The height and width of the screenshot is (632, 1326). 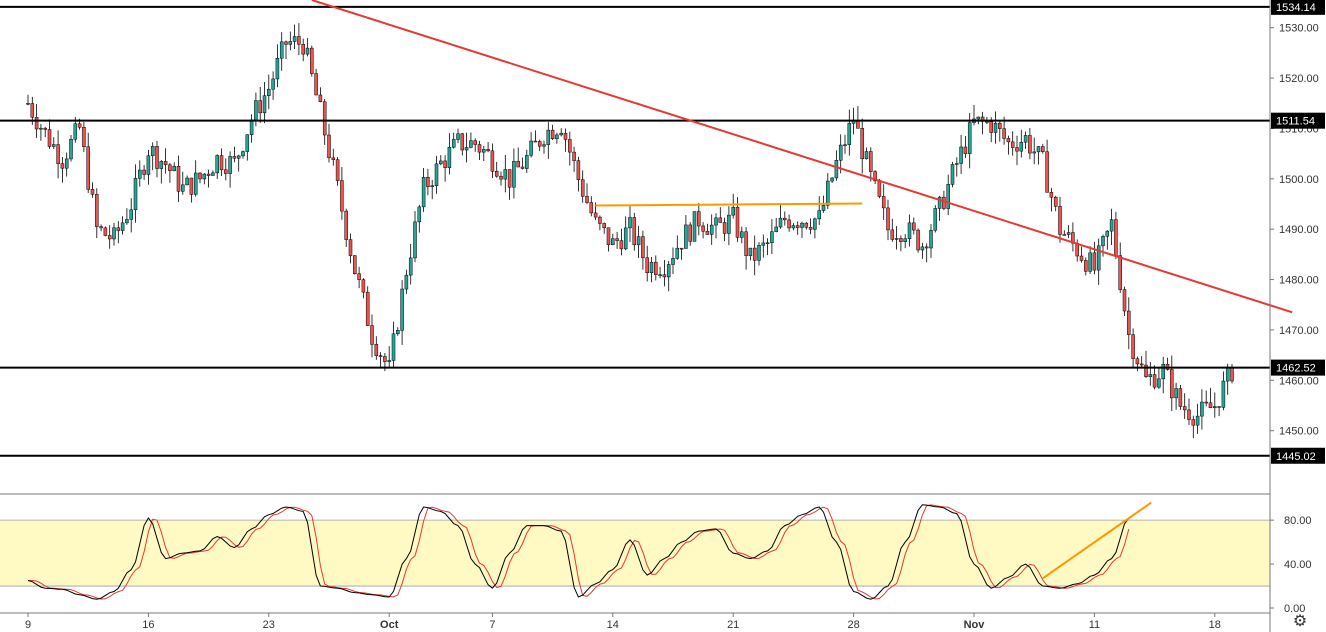 What do you see at coordinates (1299, 79) in the screenshot?
I see `price-tick-label: 1520.00` at bounding box center [1299, 79].